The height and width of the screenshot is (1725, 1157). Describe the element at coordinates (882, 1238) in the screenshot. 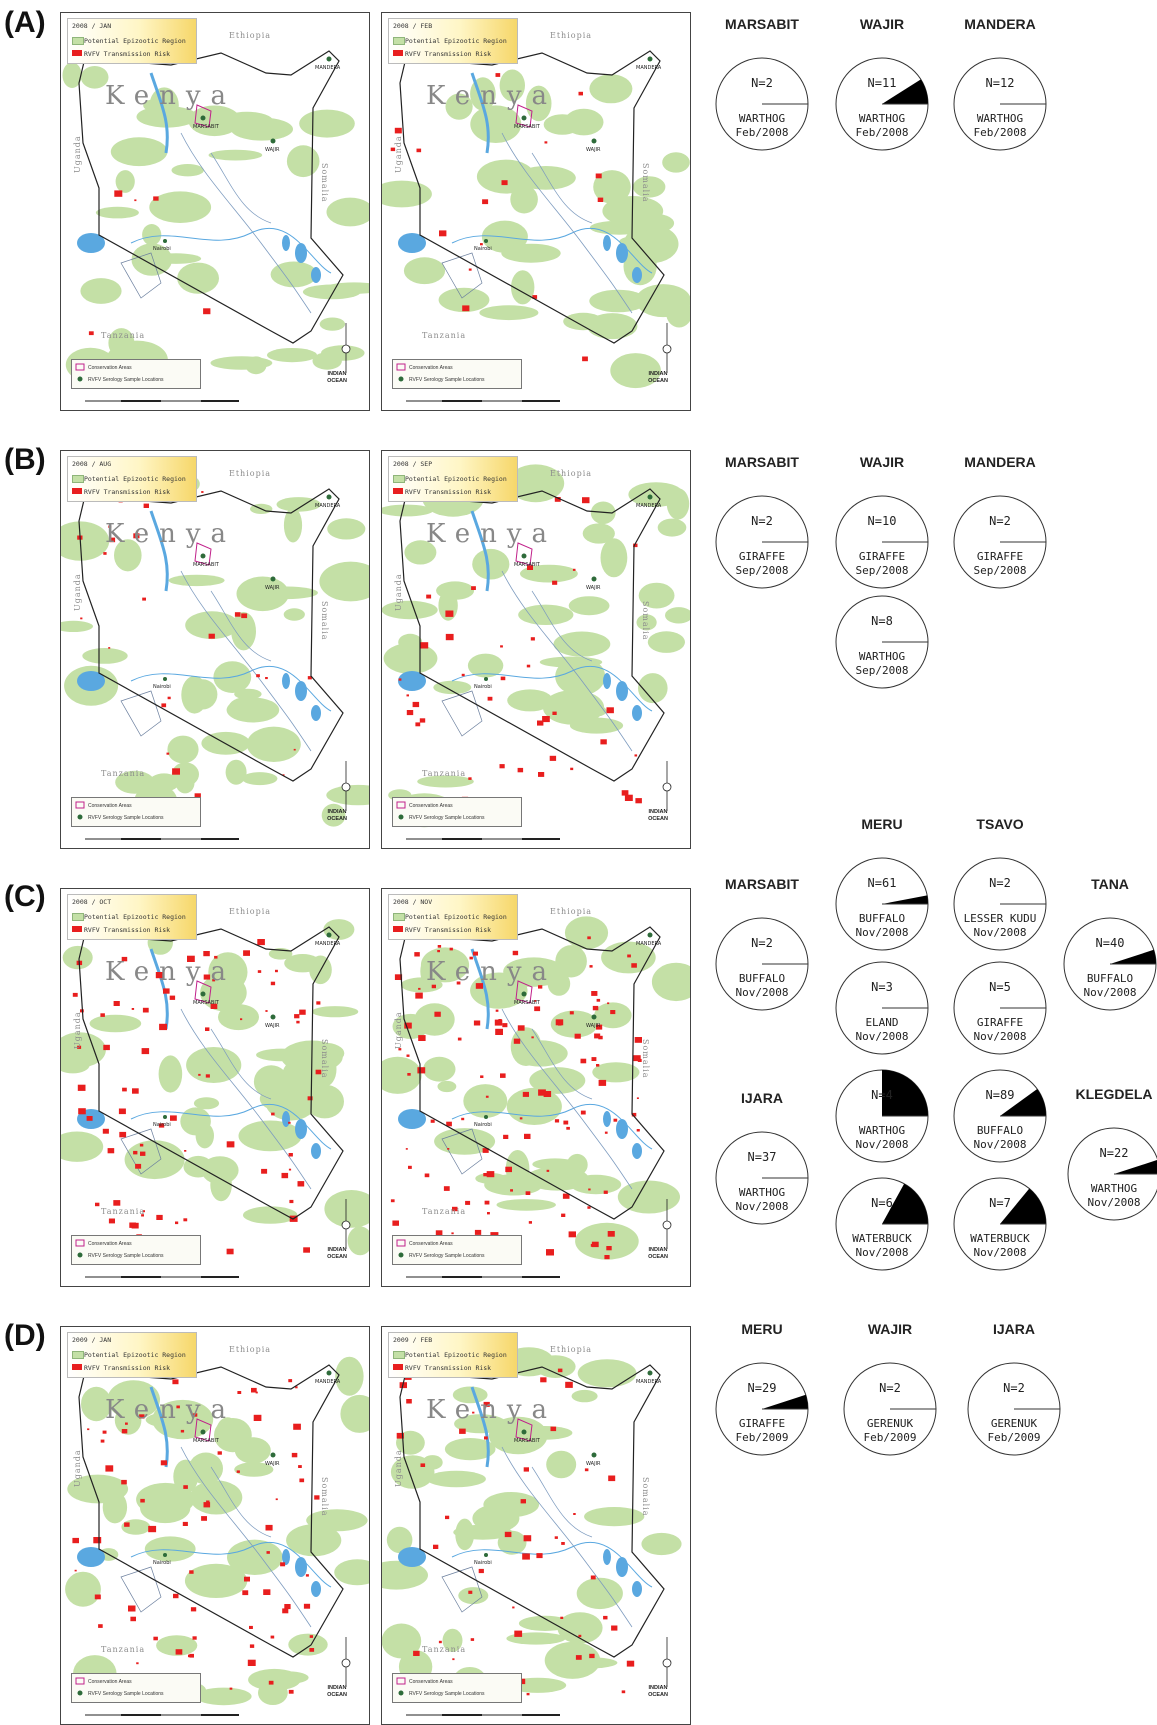

I see `species-label: WATERBUCK` at that location.